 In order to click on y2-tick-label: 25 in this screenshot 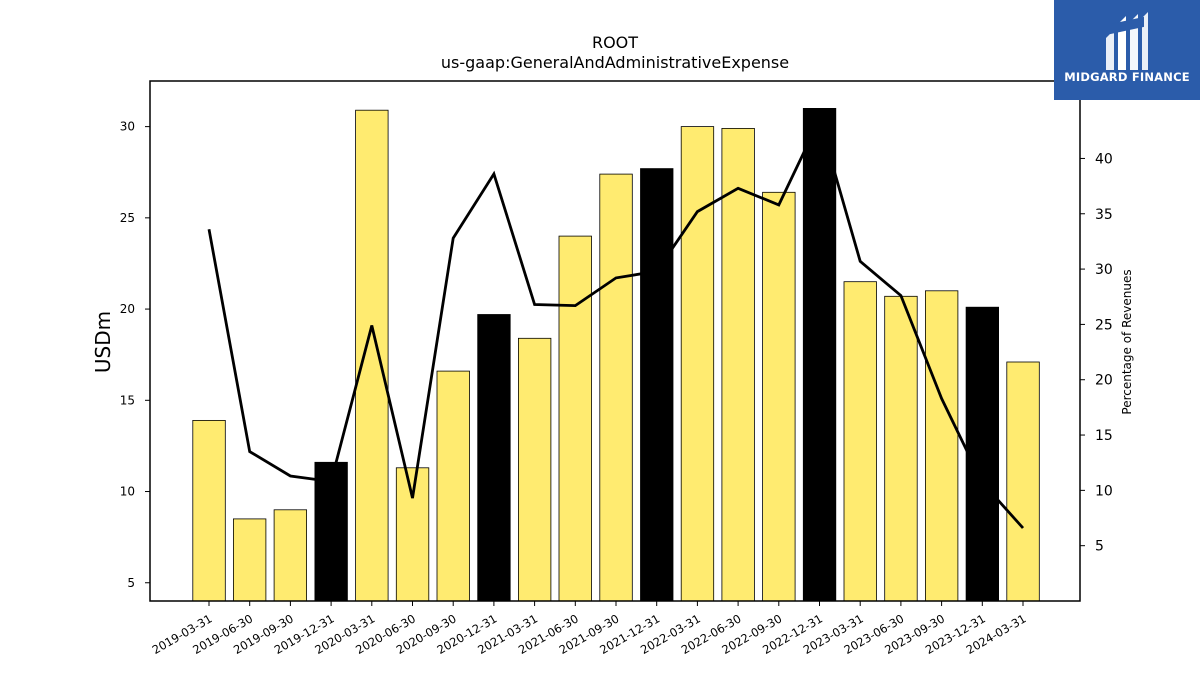, I will do `click(1104, 325)`.